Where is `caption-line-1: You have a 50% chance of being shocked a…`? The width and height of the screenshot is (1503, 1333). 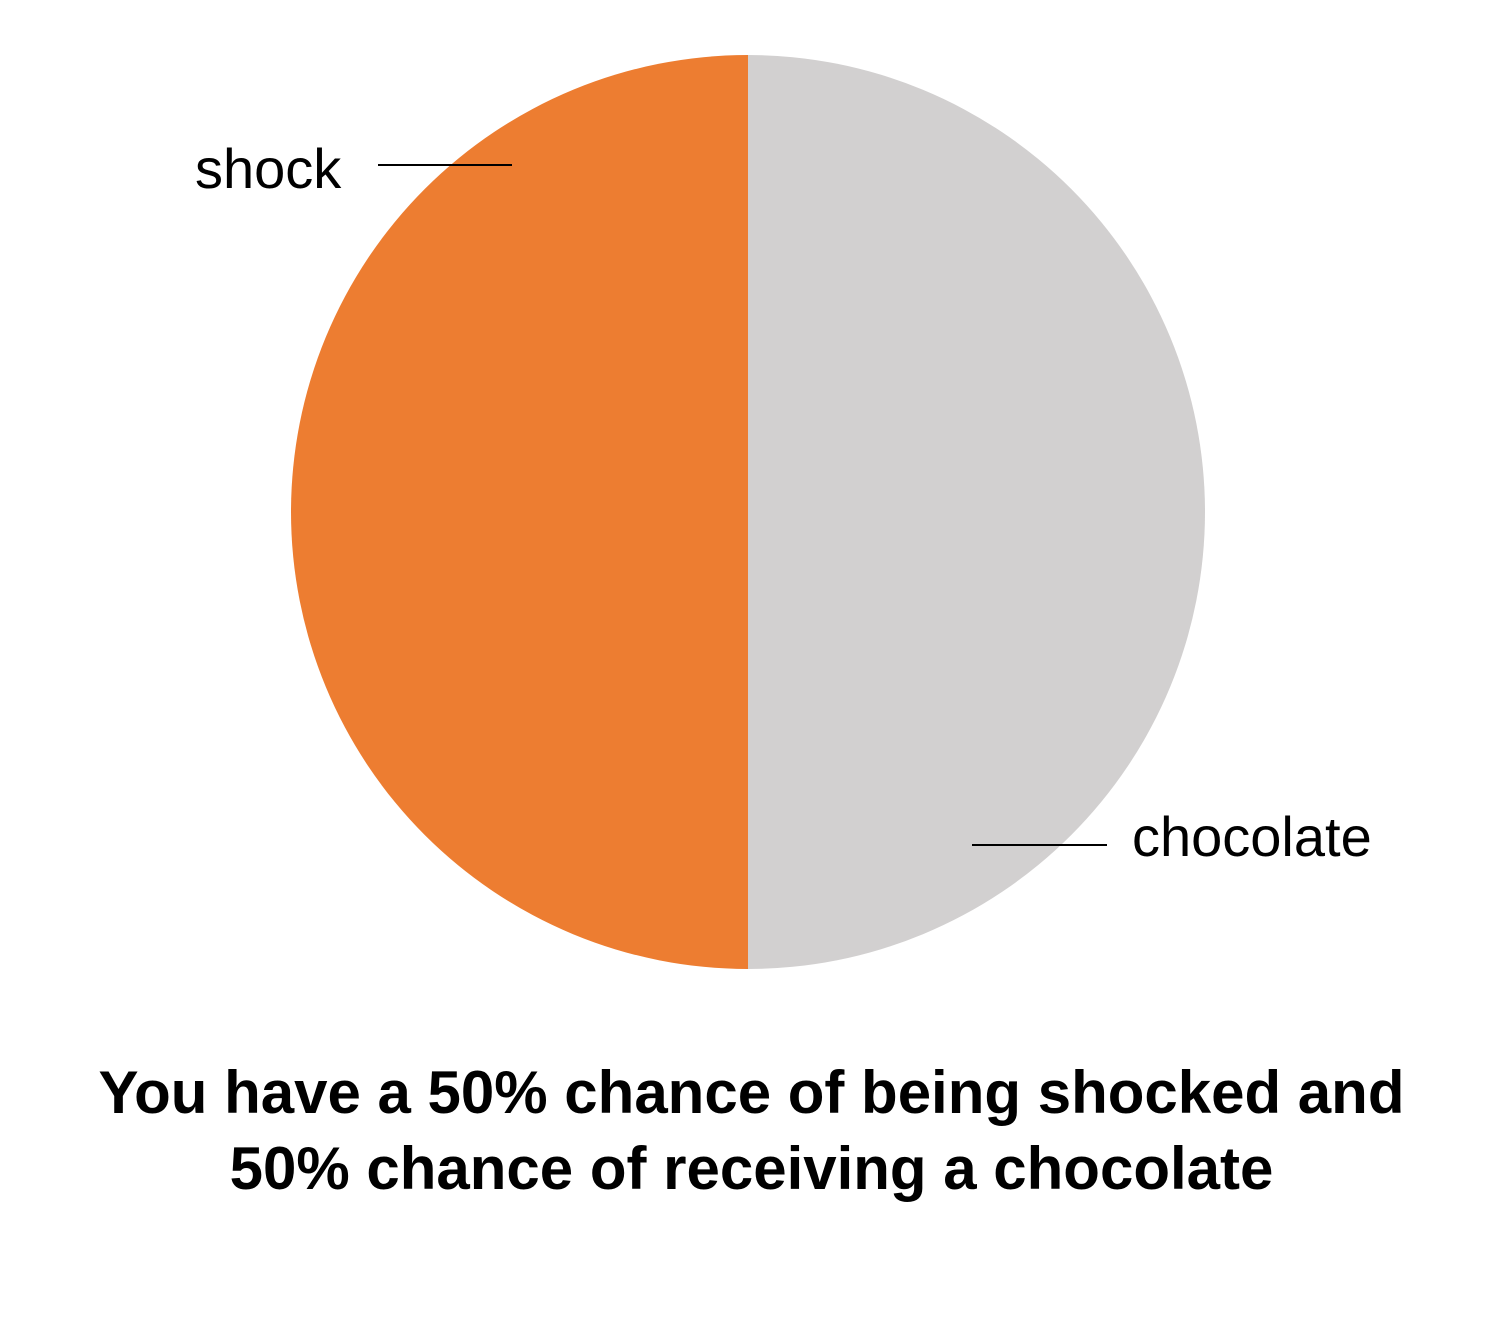
caption-line-1: You have a 50% chance of being shocked a… is located at coordinates (751, 1092).